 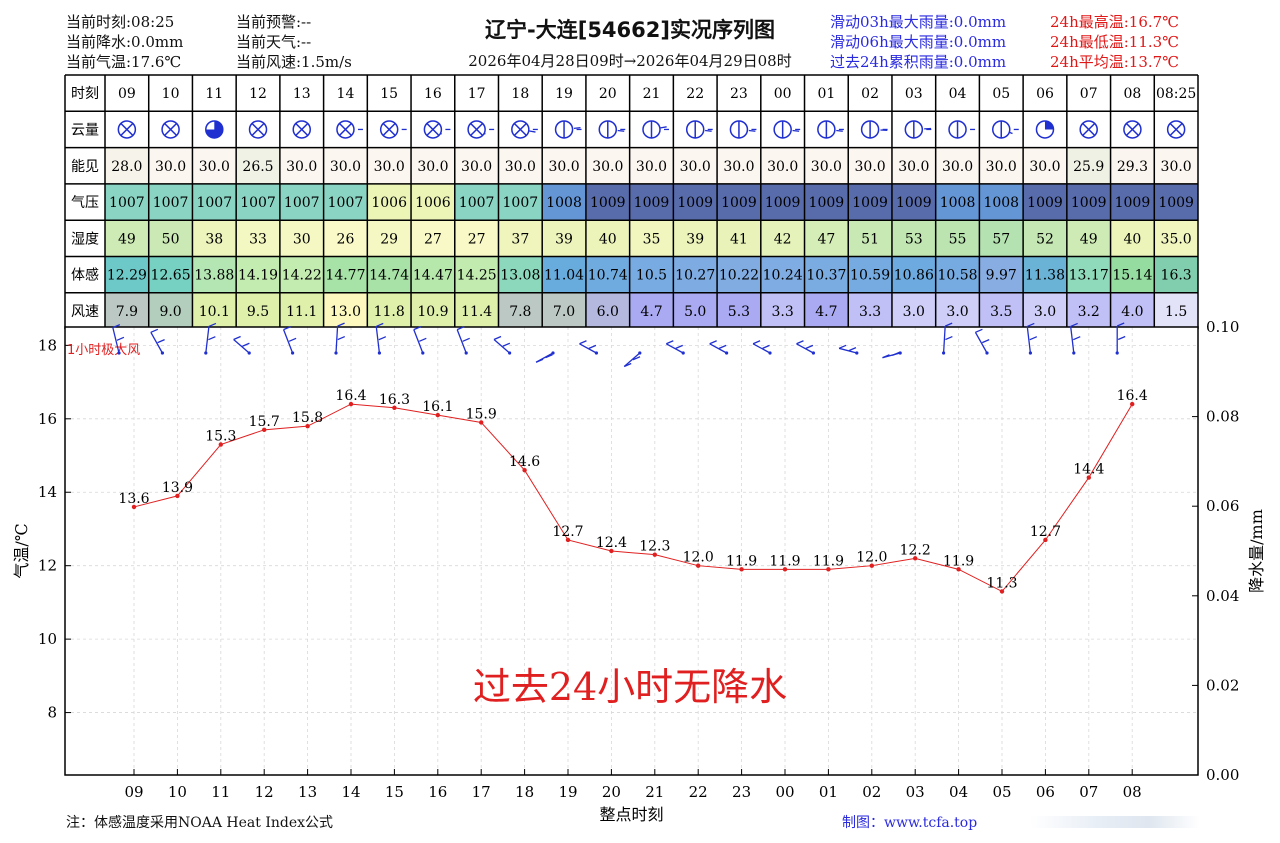 I want to click on cell-humidity: 49, so click(x=127, y=239).